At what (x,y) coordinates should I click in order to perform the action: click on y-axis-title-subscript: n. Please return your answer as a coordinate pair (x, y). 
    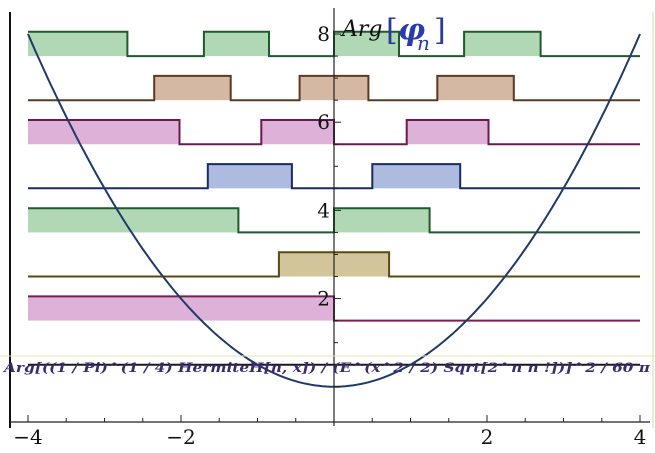
    Looking at the image, I should click on (423, 43).